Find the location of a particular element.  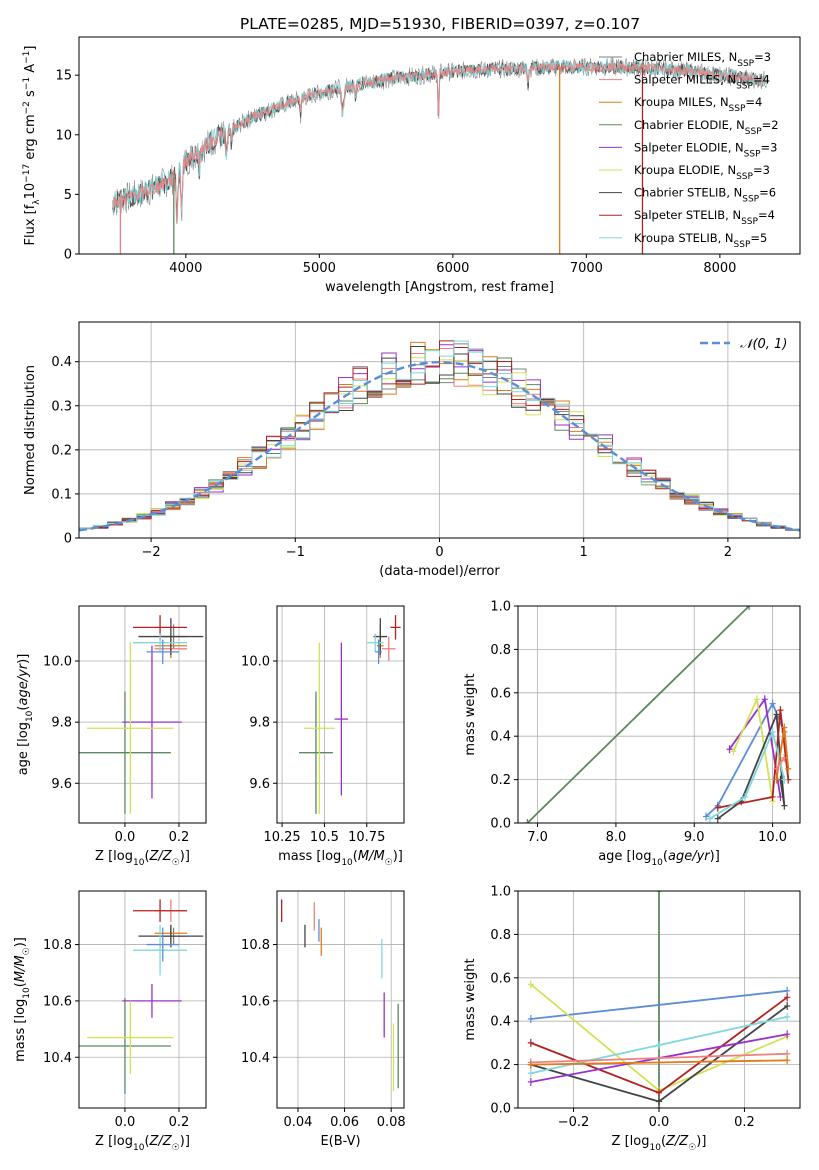

x-tick-label: 10.75 is located at coordinates (366, 837).